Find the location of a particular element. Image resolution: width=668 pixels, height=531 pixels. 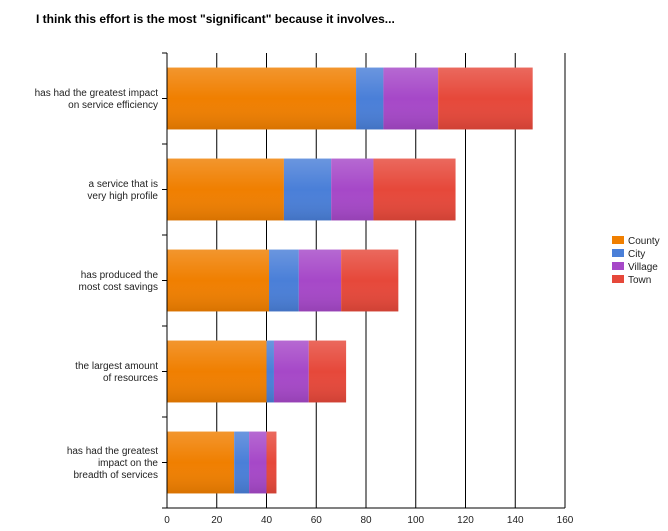

x-tick-label: 80 is located at coordinates (366, 520).